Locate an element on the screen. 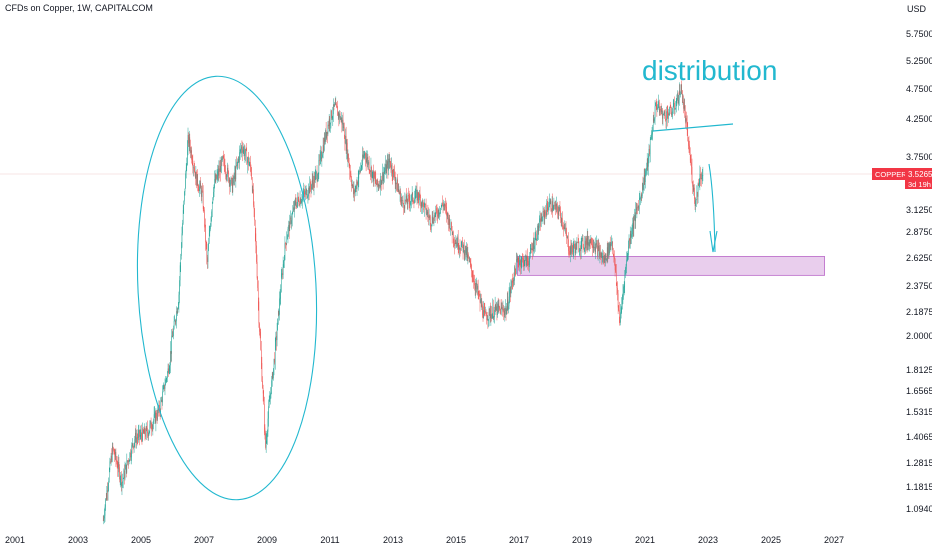 Image resolution: width=932 pixels, height=550 pixels. x-tick-label: 2021 is located at coordinates (645, 540).